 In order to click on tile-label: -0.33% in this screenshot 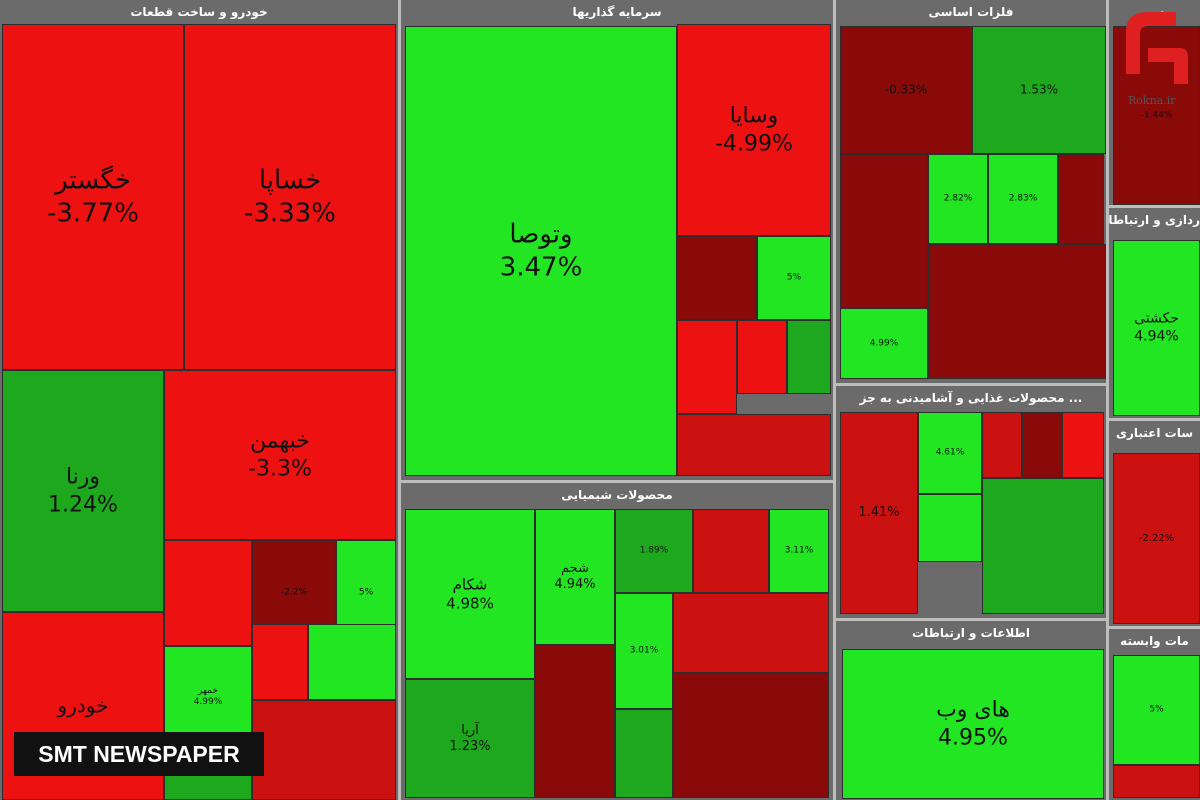, I will do `click(906, 90)`.